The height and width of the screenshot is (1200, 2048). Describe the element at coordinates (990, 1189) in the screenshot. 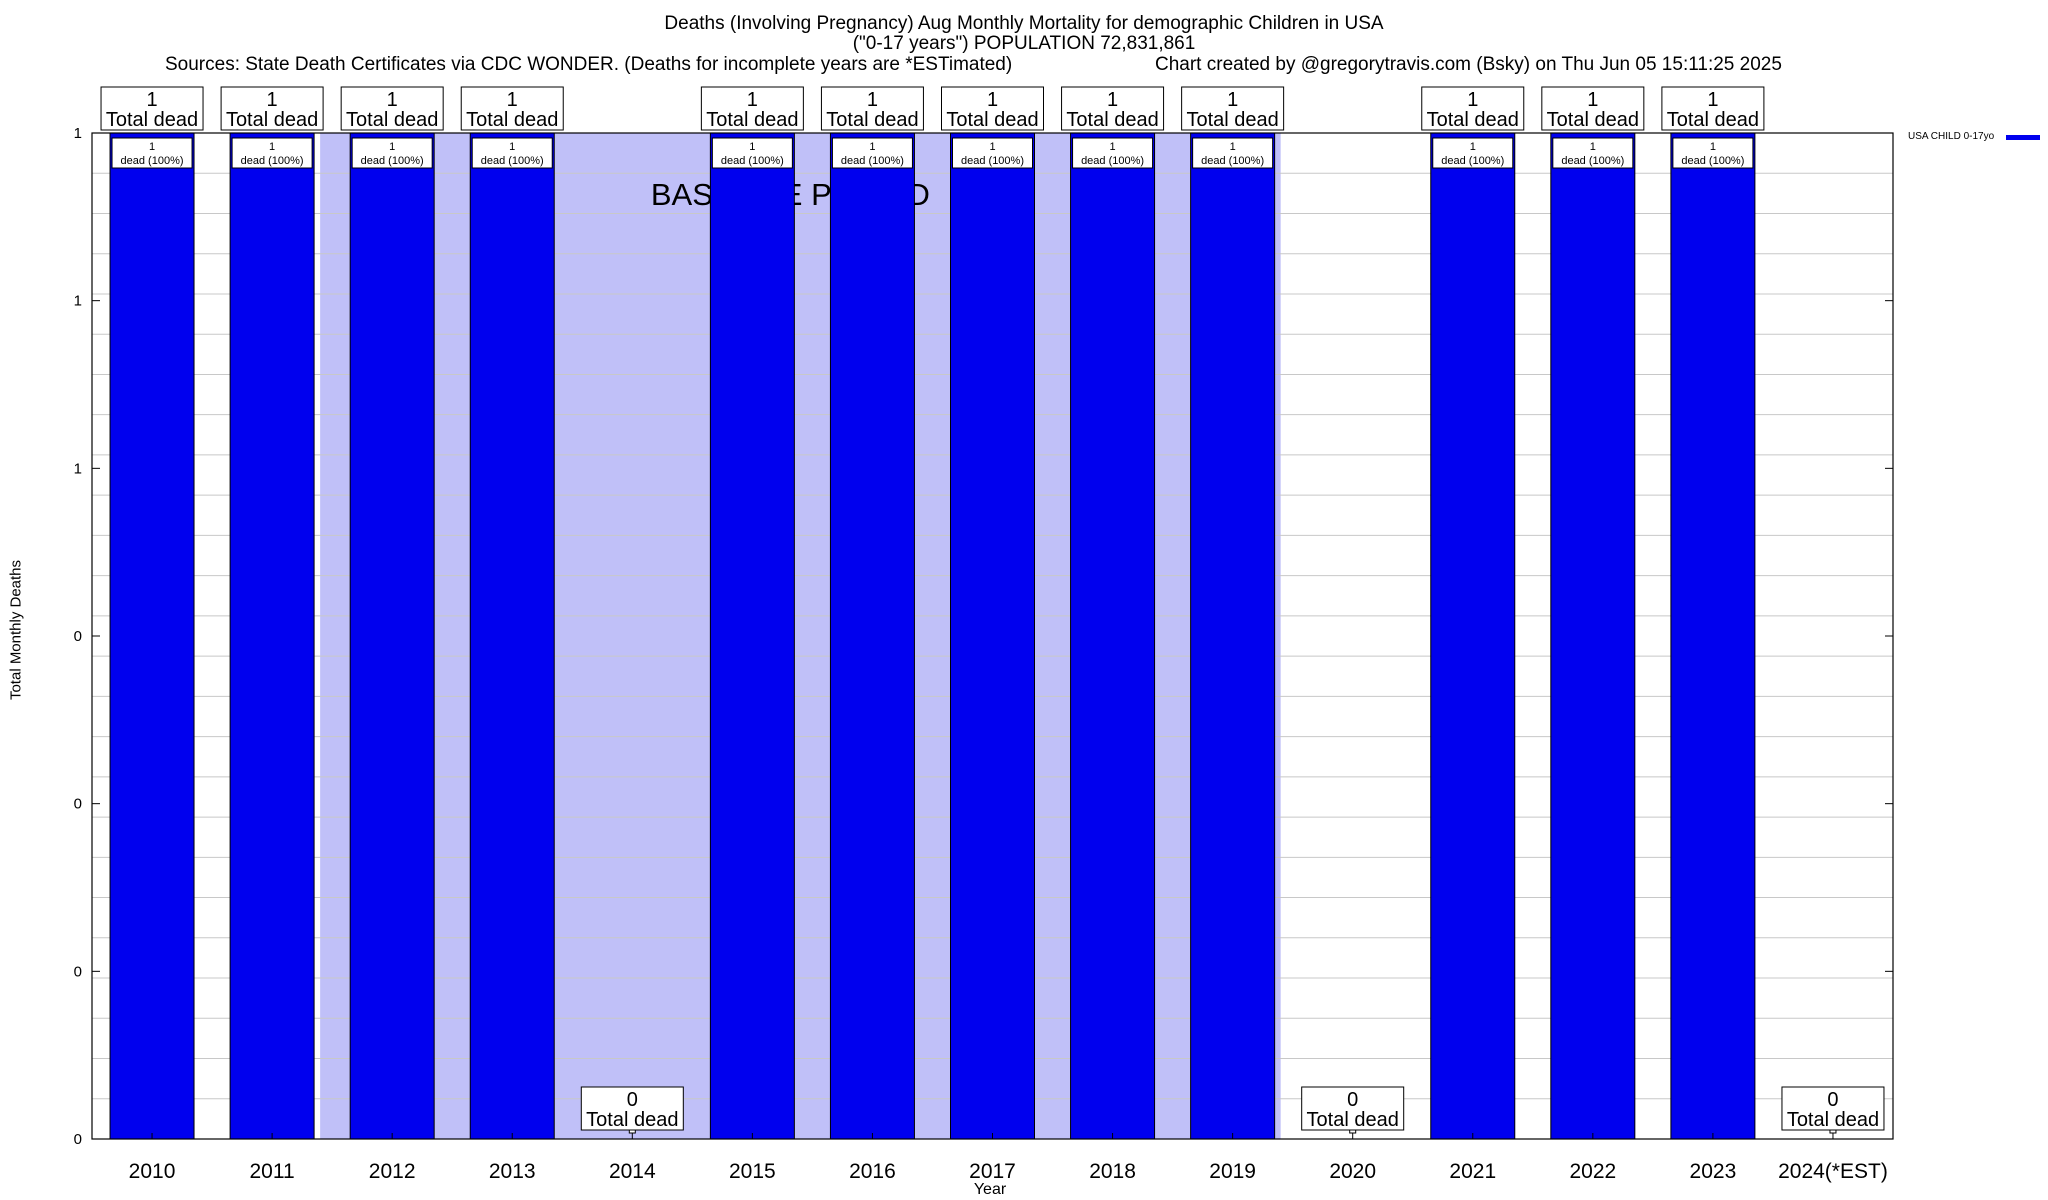

I see `x-axis-label: Year` at that location.